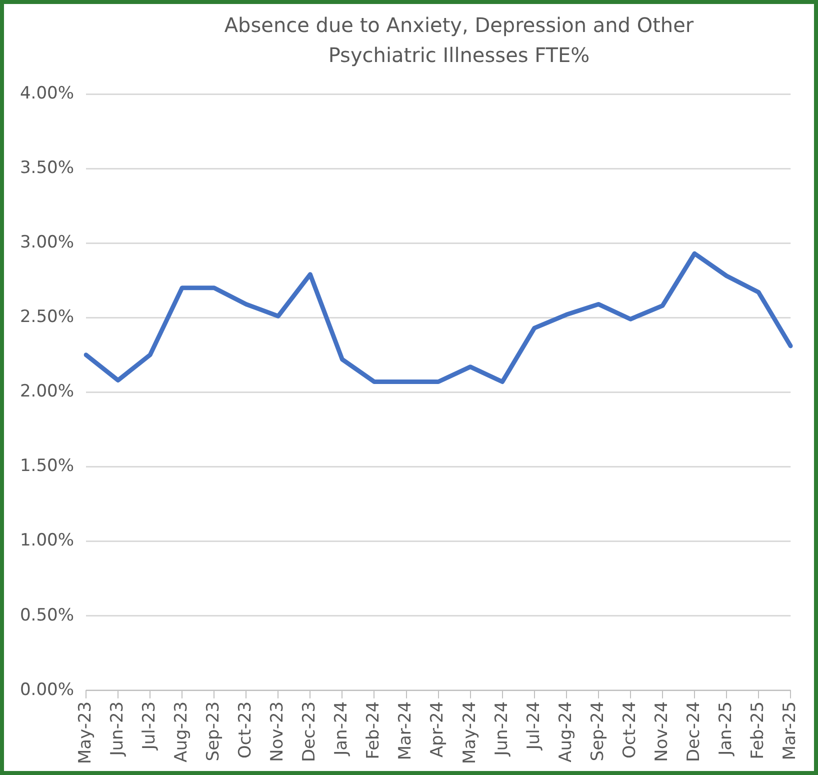  I want to click on x-tick-label: Jun-24, so click(502, 729).